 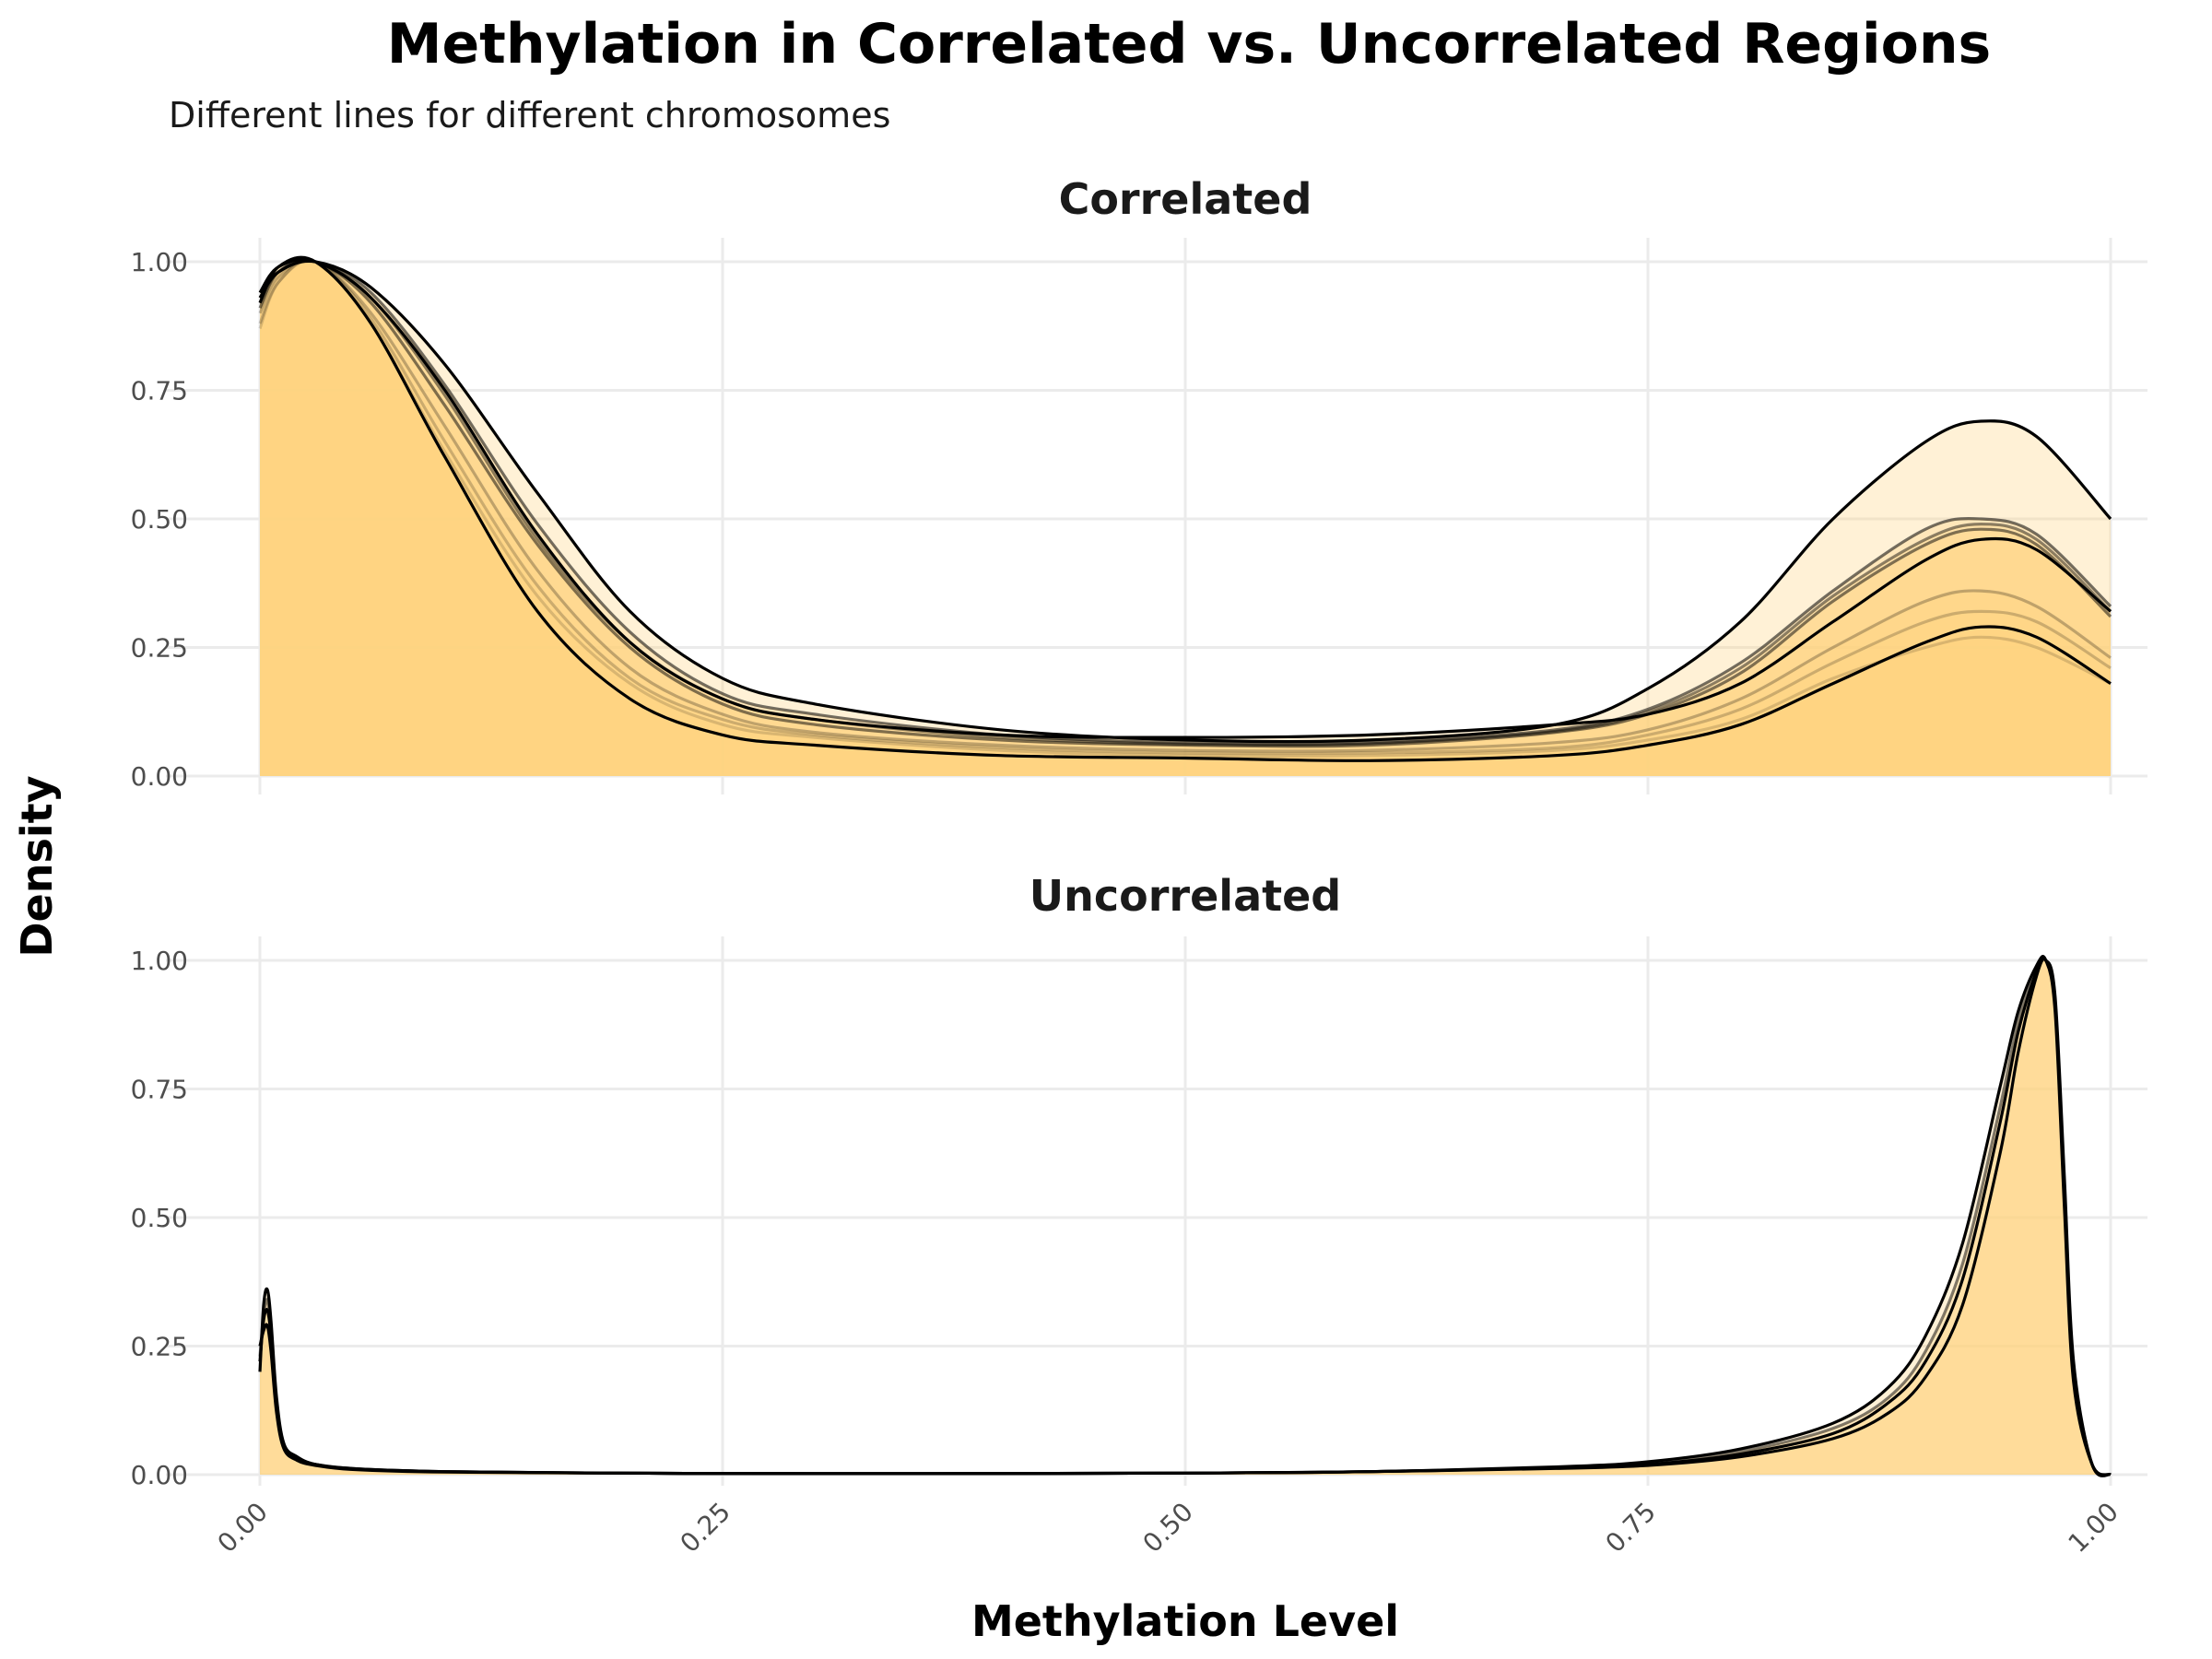 What do you see at coordinates (1185, 199) in the screenshot?
I see `facet-label-correlated: Correlated` at bounding box center [1185, 199].